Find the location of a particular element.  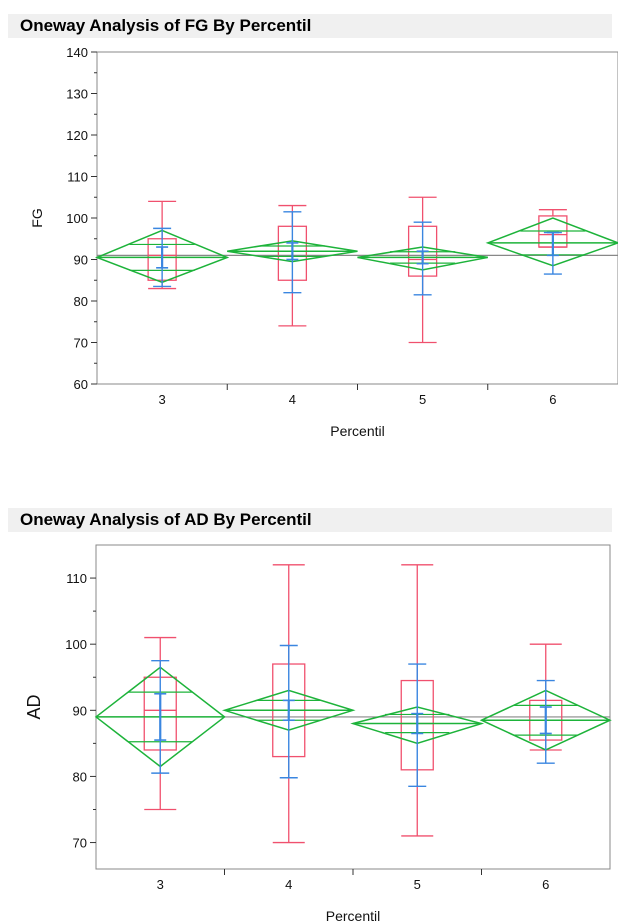

y-tick-label: 140 is located at coordinates (77, 52).